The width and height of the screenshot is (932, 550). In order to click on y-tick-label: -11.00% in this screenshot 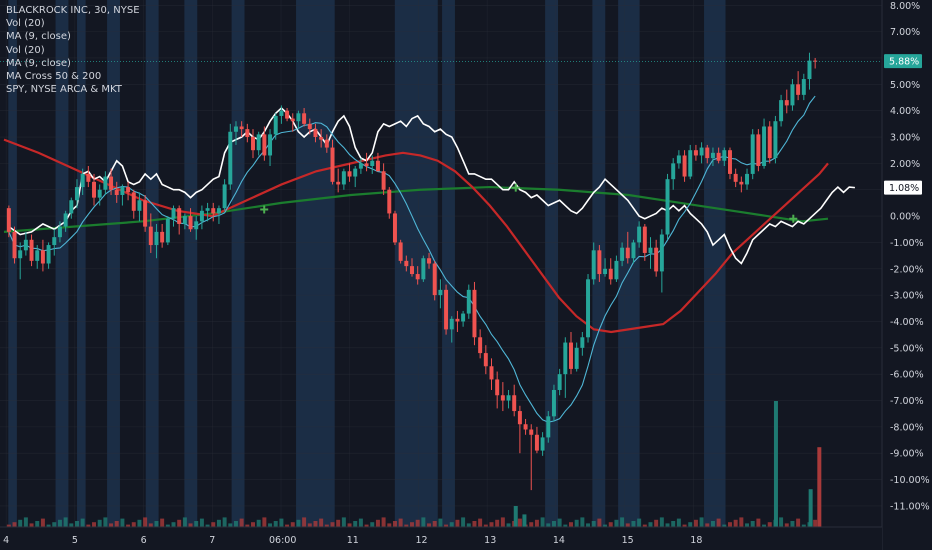, I will do `click(910, 506)`.